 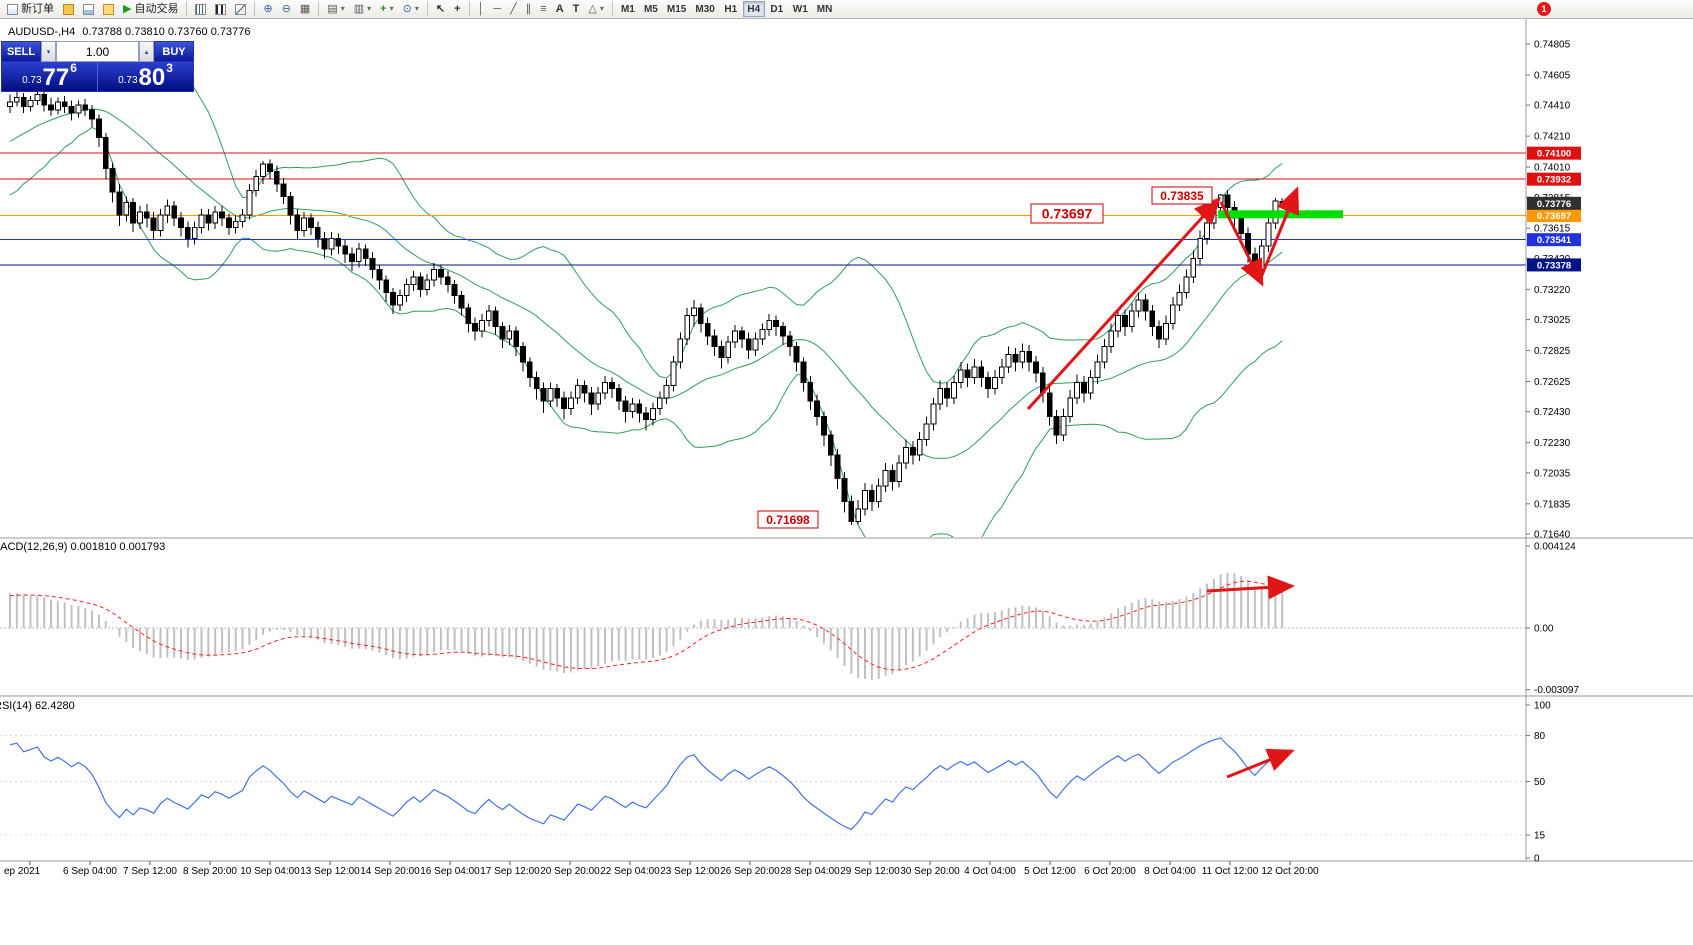 I want to click on label-tool-button: T, so click(x=576, y=9).